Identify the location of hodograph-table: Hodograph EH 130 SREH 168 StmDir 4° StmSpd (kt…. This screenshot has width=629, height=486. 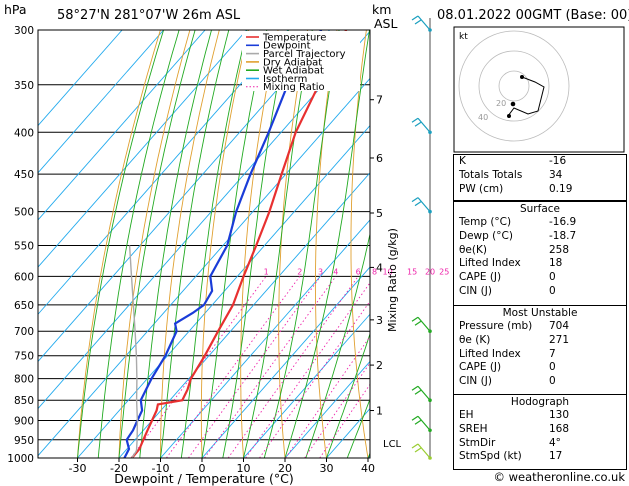
(540, 432).